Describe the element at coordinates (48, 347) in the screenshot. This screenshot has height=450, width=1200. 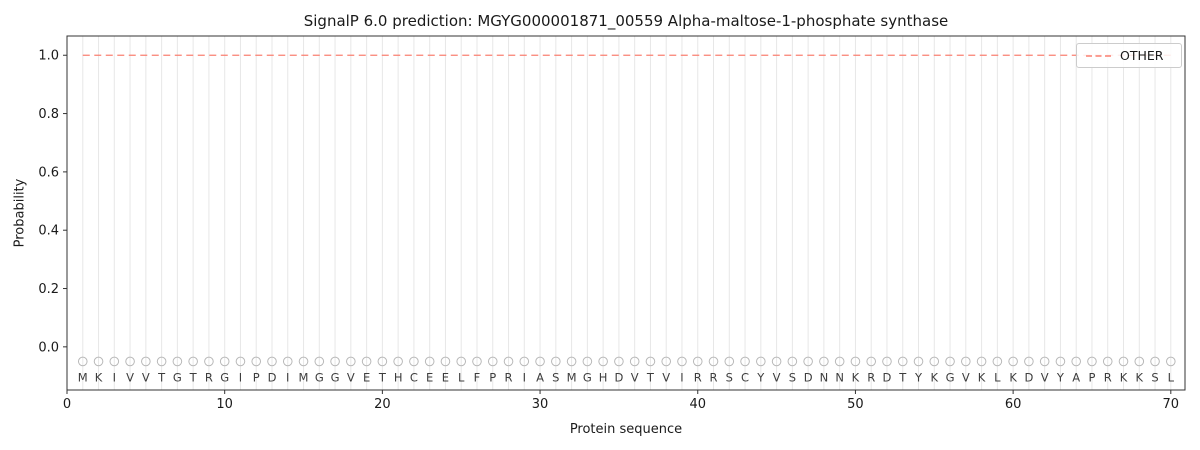
I see `y-tick-label: 0.0` at that location.